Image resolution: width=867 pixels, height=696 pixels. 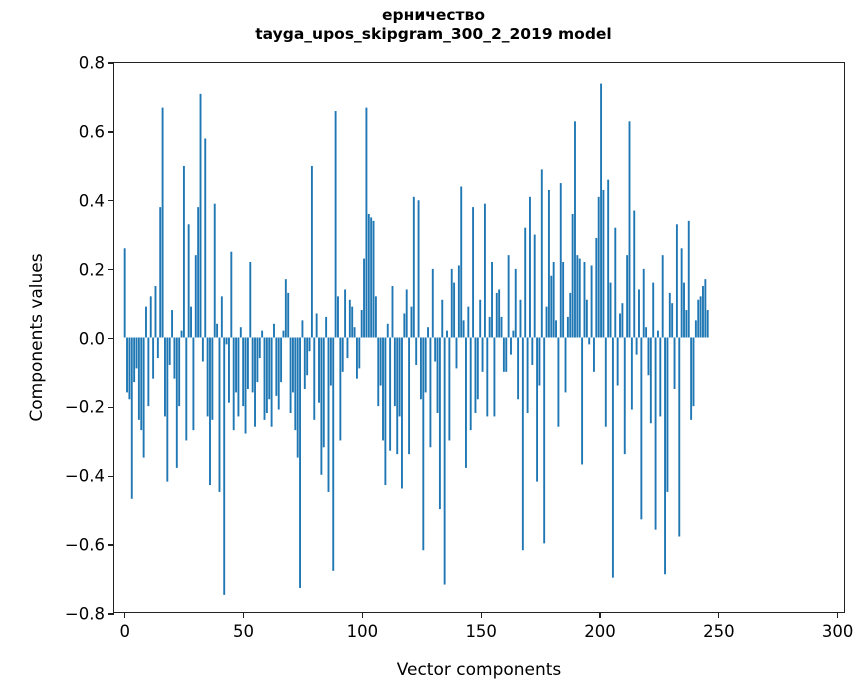 What do you see at coordinates (600, 631) in the screenshot?
I see `x-tick-label: 200` at bounding box center [600, 631].